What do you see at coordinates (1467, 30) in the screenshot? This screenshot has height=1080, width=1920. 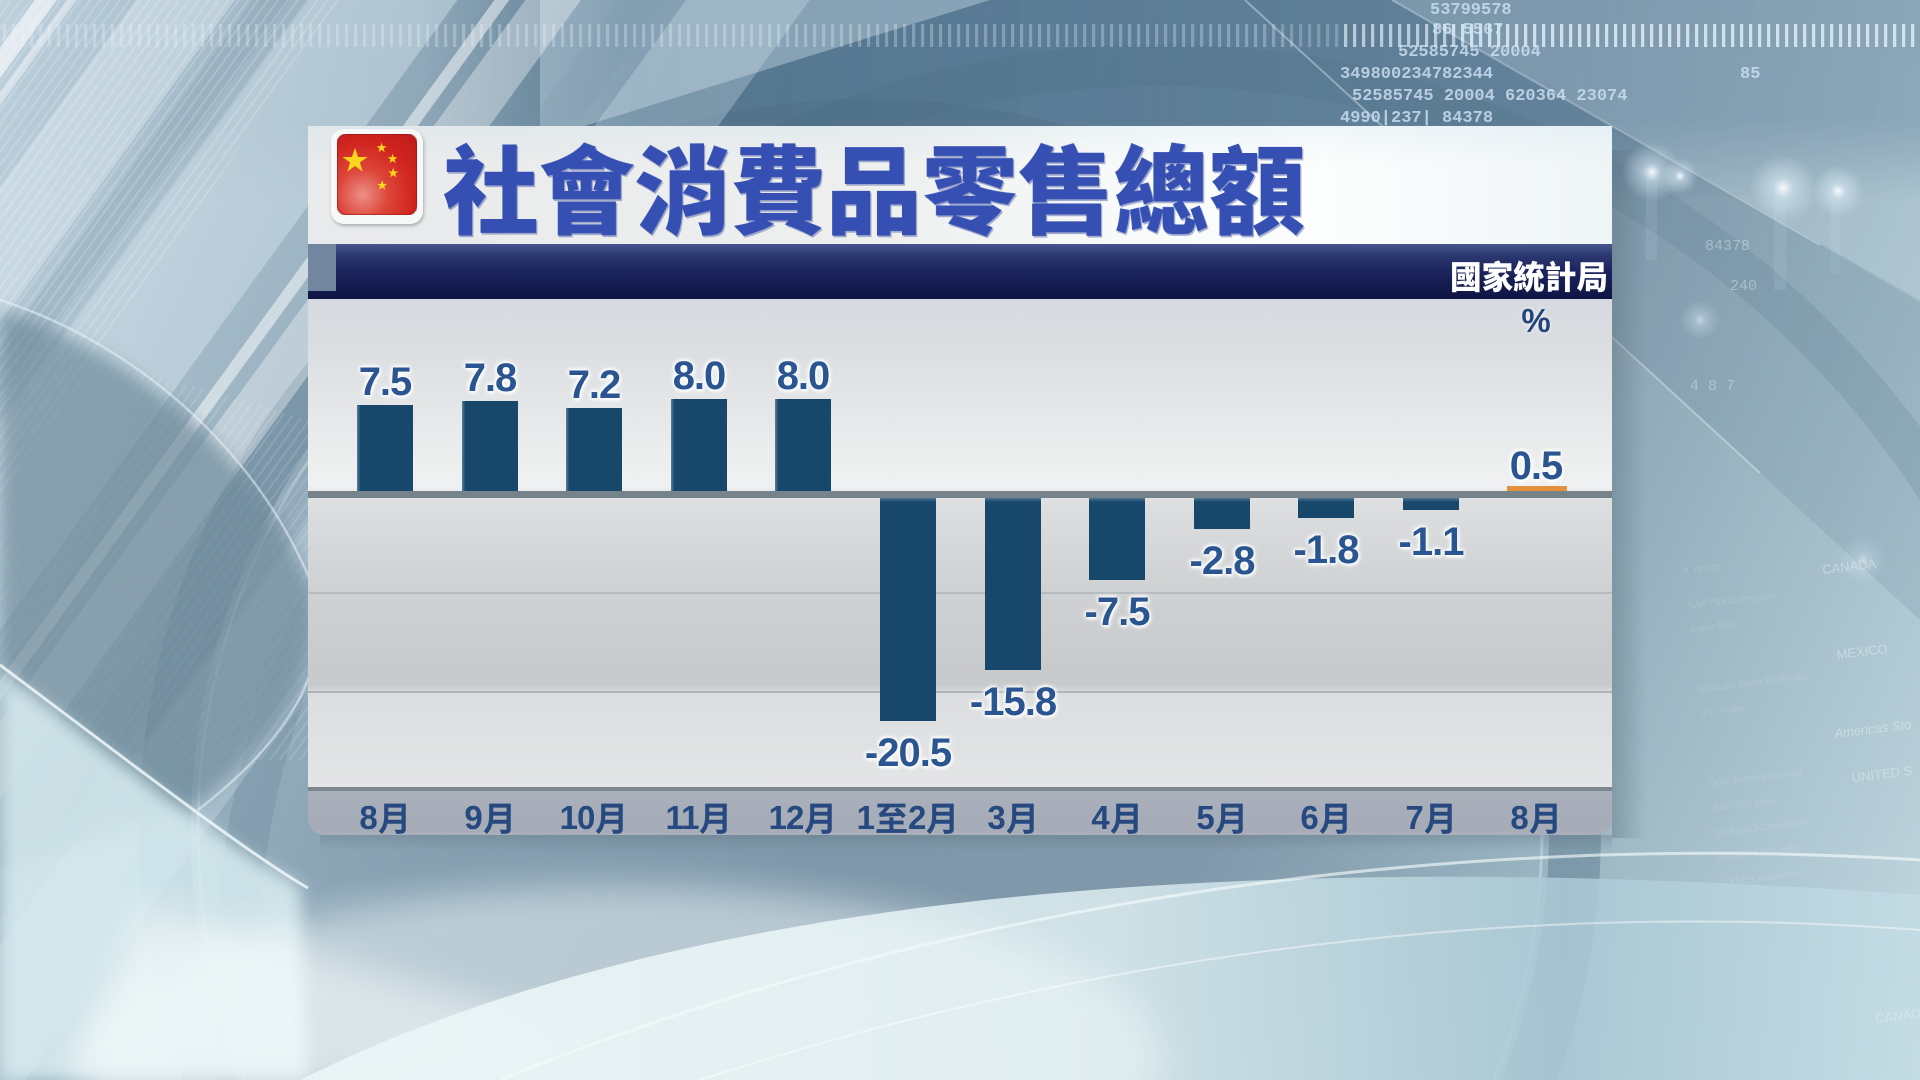 I see `svg-text: 86 5567` at bounding box center [1467, 30].